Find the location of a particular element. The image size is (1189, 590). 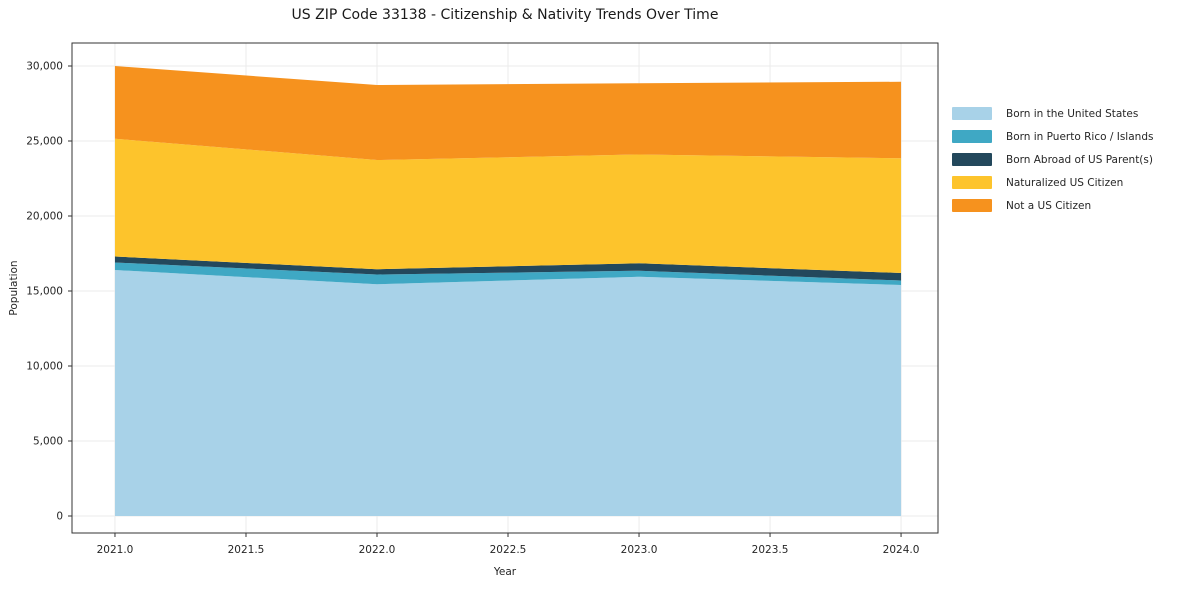

x-tick-label: 2021.0 is located at coordinates (115, 550).